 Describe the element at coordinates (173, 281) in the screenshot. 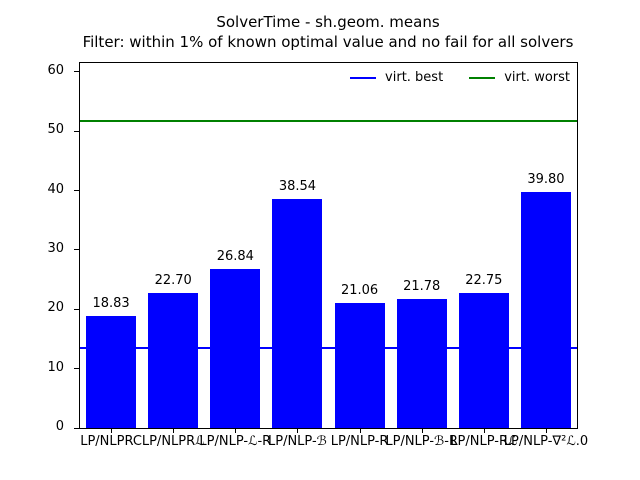

I see `bar-value-label: 22.70` at that location.